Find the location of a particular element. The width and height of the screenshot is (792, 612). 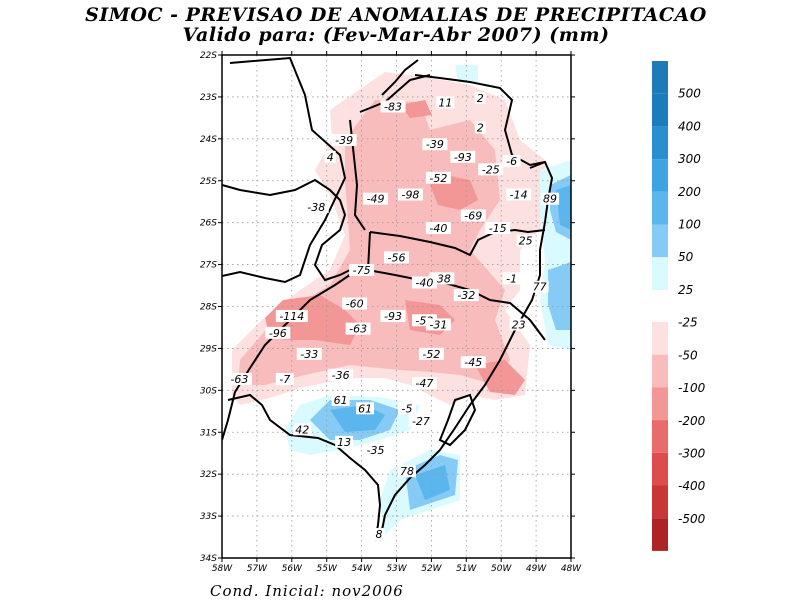

lat-tick-label: 33S is located at coordinates (208, 517).